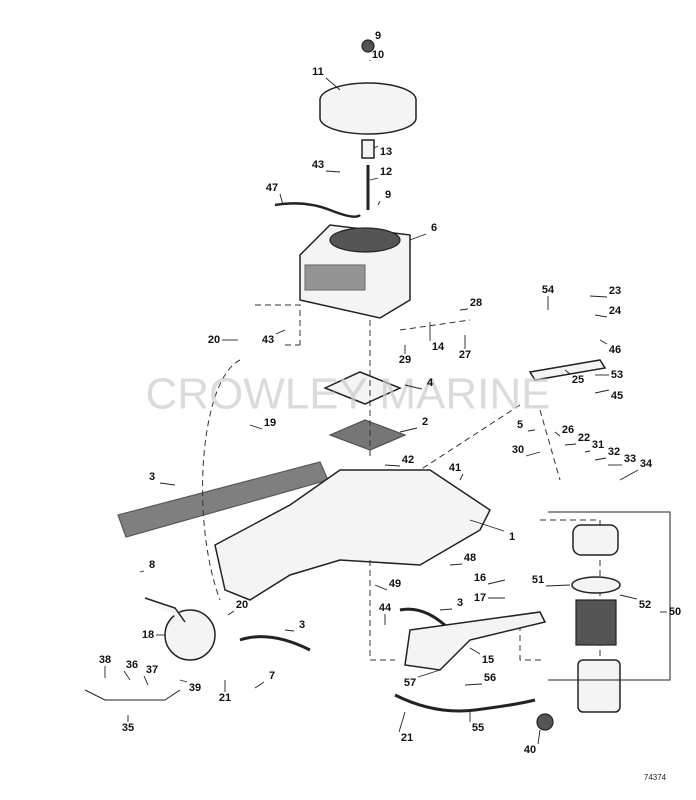  Describe the element at coordinates (272, 676) in the screenshot. I see `callout-number: 7` at that location.